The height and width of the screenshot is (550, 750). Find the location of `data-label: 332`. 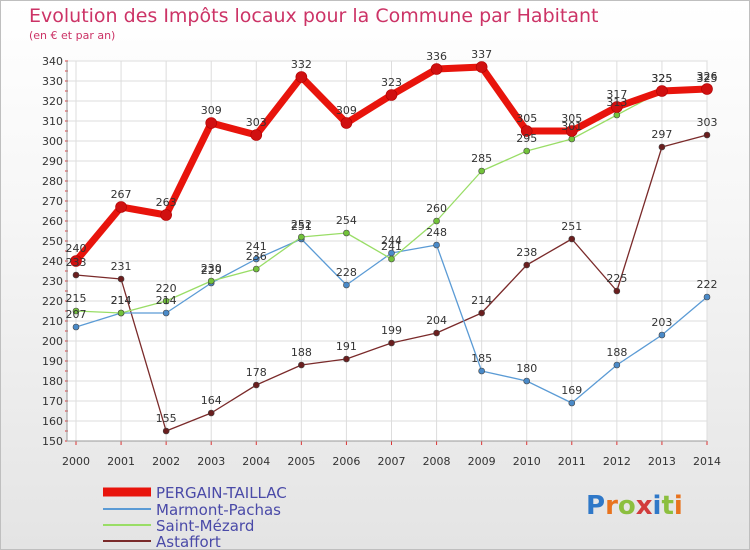

data-label: 332 is located at coordinates (301, 64).